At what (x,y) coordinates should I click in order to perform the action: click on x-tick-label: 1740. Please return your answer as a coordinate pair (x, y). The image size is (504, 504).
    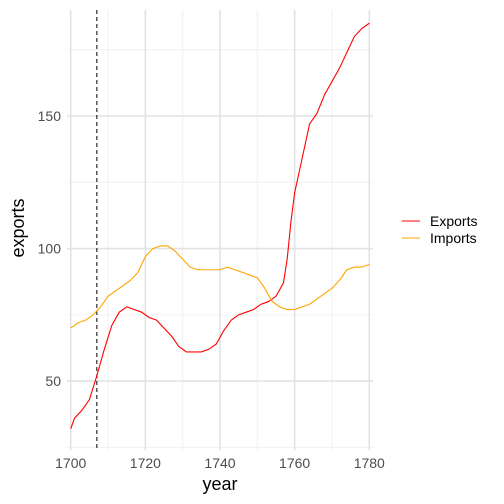
    Looking at the image, I should click on (219, 463).